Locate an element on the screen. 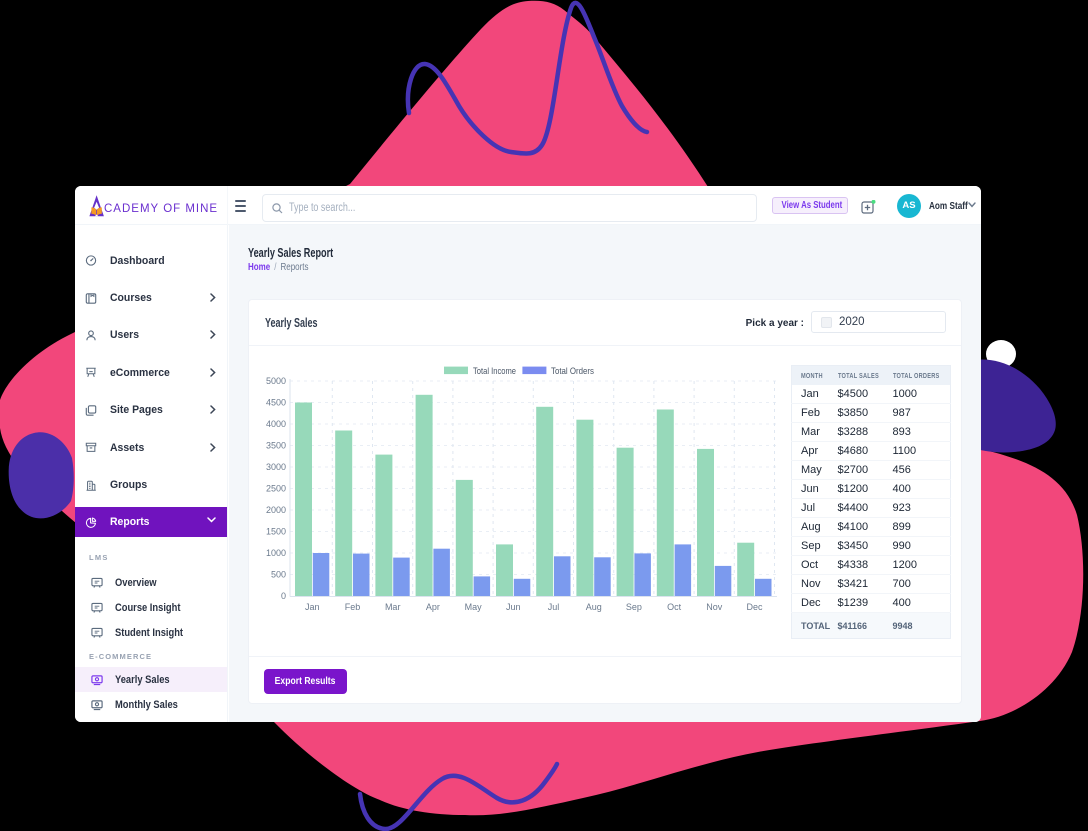 The width and height of the screenshot is (1088, 831). svg-text: 4000 is located at coordinates (276, 424).